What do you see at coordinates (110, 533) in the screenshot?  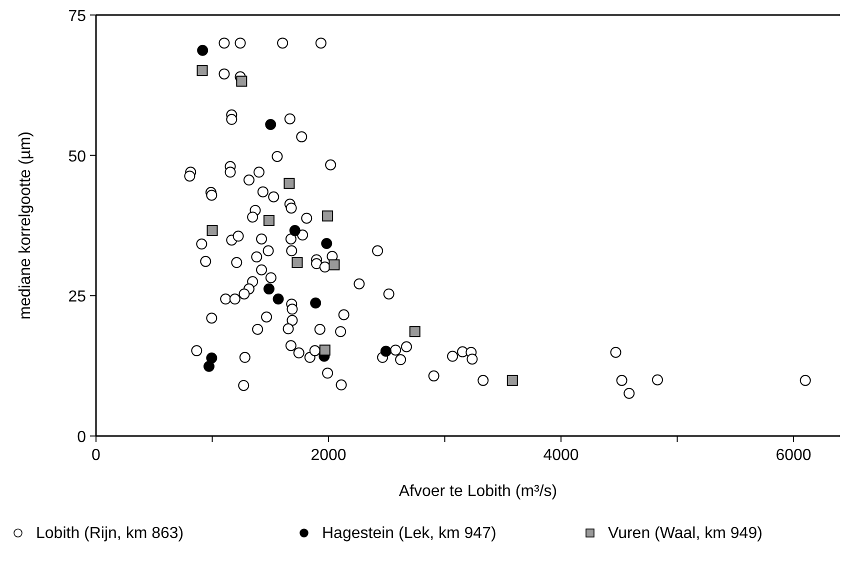 I see `legend-label: Lobith (Rijn, km 863)` at bounding box center [110, 533].